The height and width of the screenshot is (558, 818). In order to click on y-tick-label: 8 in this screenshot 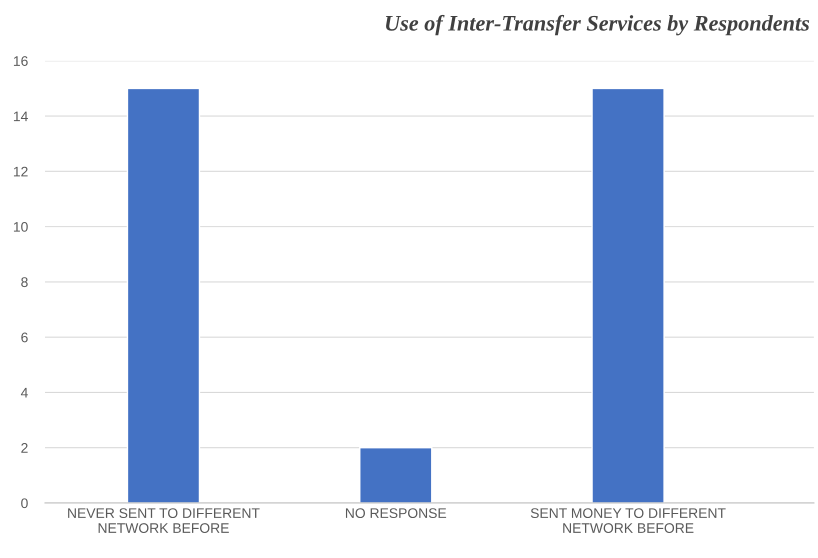, I will do `click(24, 282)`.